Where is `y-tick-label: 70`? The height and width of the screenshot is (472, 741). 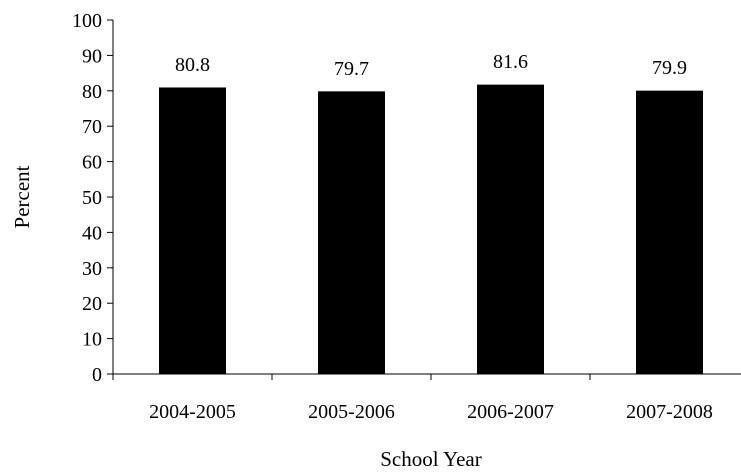 y-tick-label: 70 is located at coordinates (92, 127).